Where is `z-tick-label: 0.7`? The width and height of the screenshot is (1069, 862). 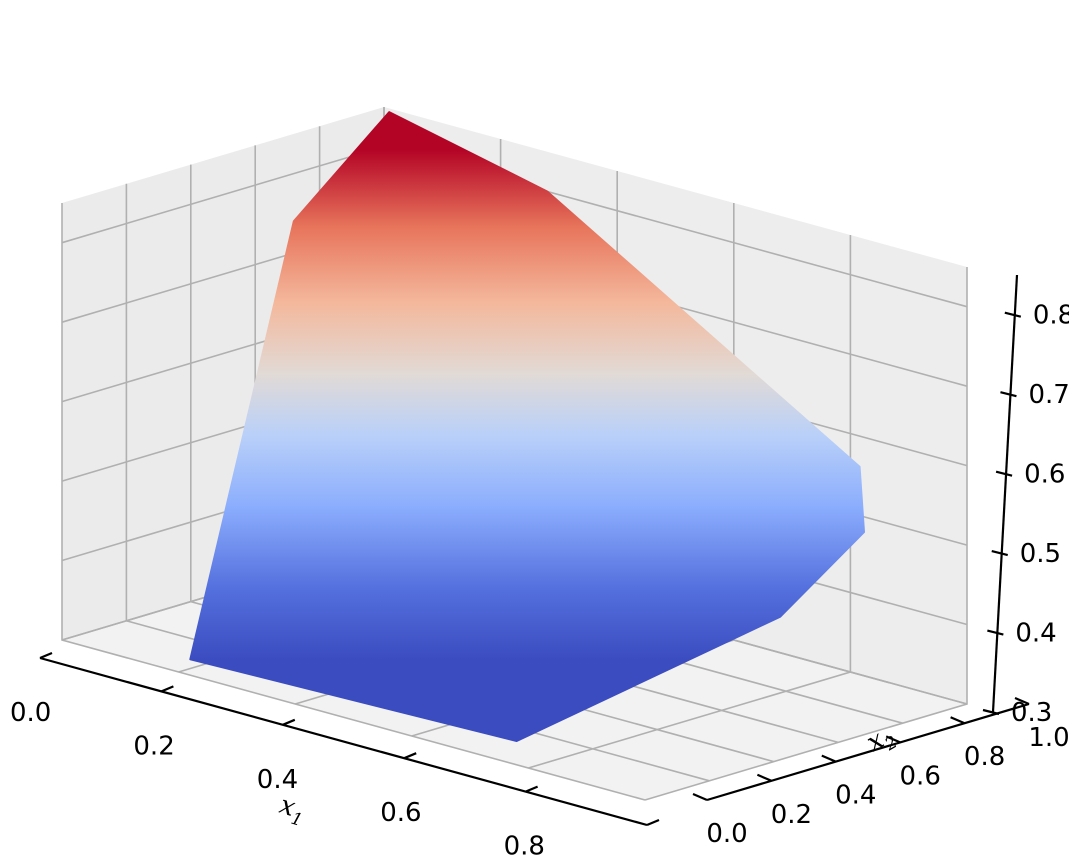 z-tick-label: 0.7 is located at coordinates (1048, 395).